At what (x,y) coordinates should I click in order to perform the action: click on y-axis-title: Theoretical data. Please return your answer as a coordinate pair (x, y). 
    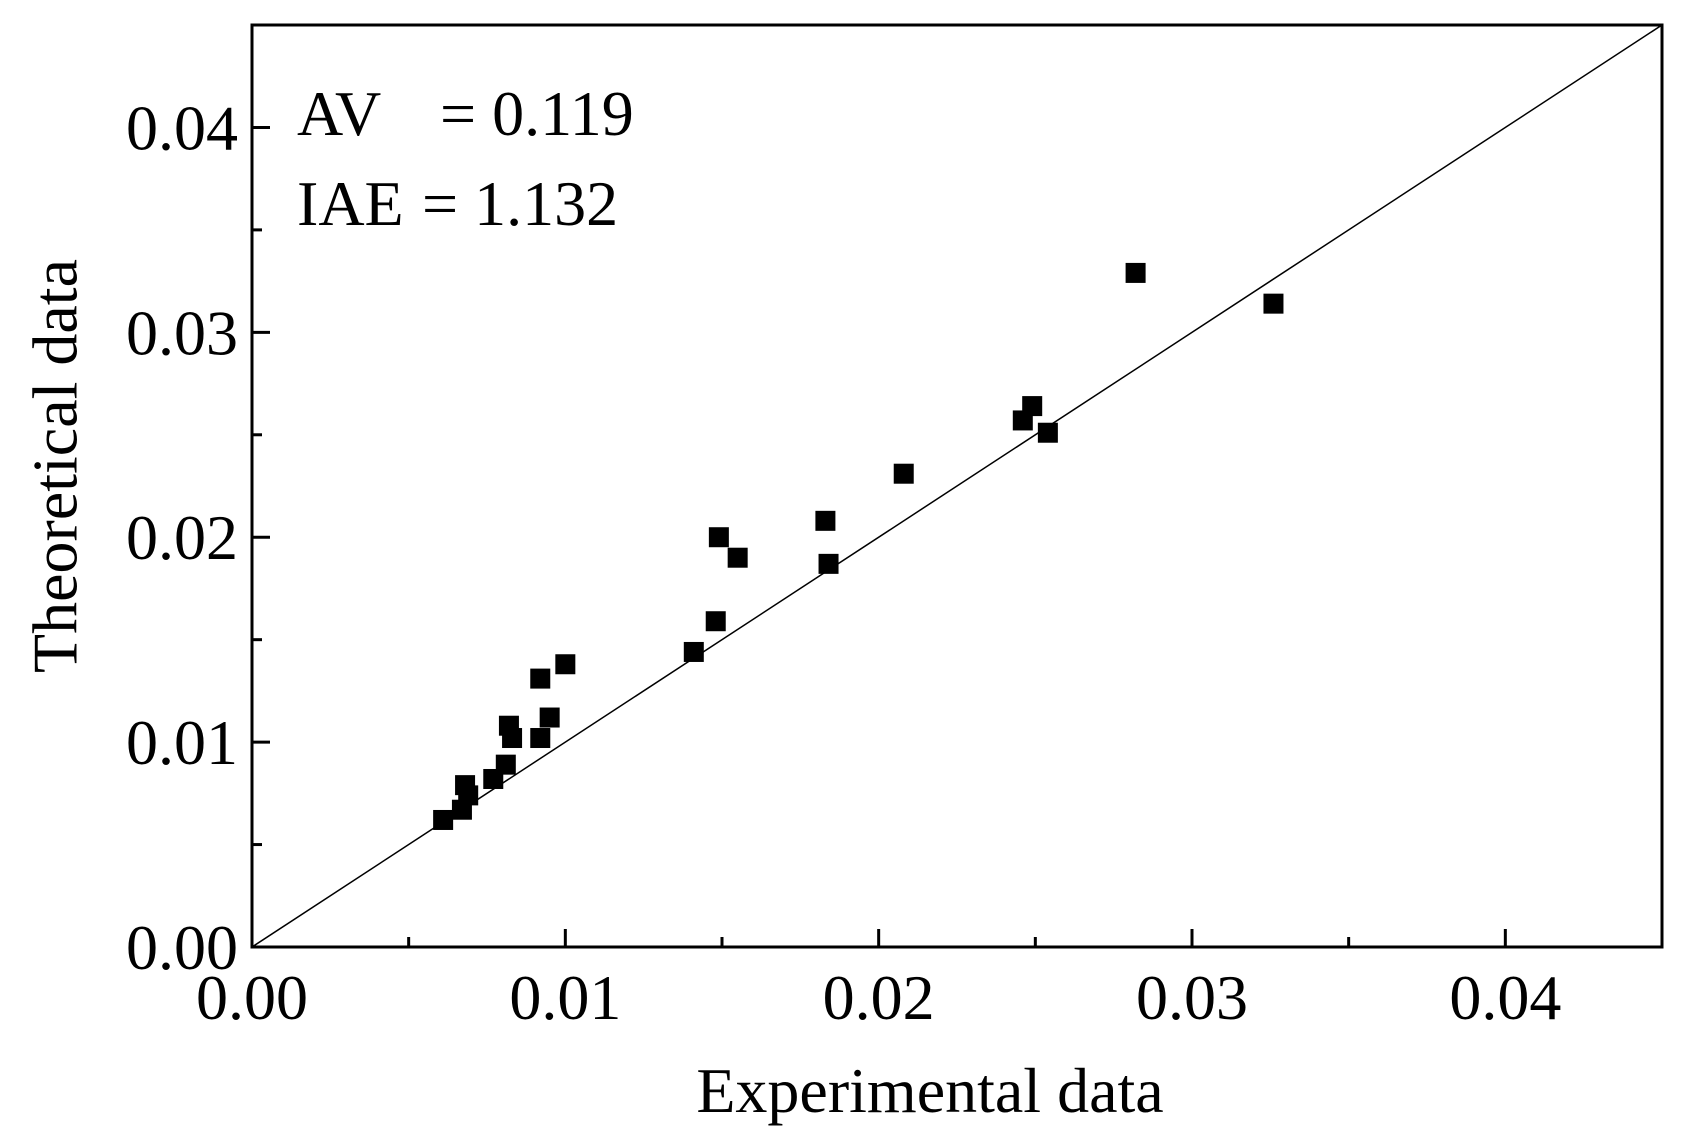
    Looking at the image, I should click on (55, 466).